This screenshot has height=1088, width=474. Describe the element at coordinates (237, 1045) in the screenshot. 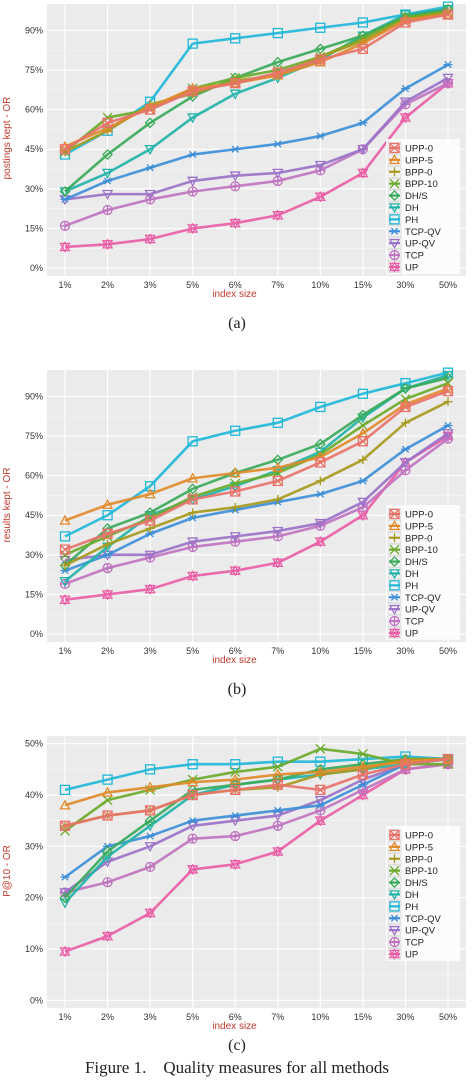

I see `panel-sublabel: (c)` at that location.